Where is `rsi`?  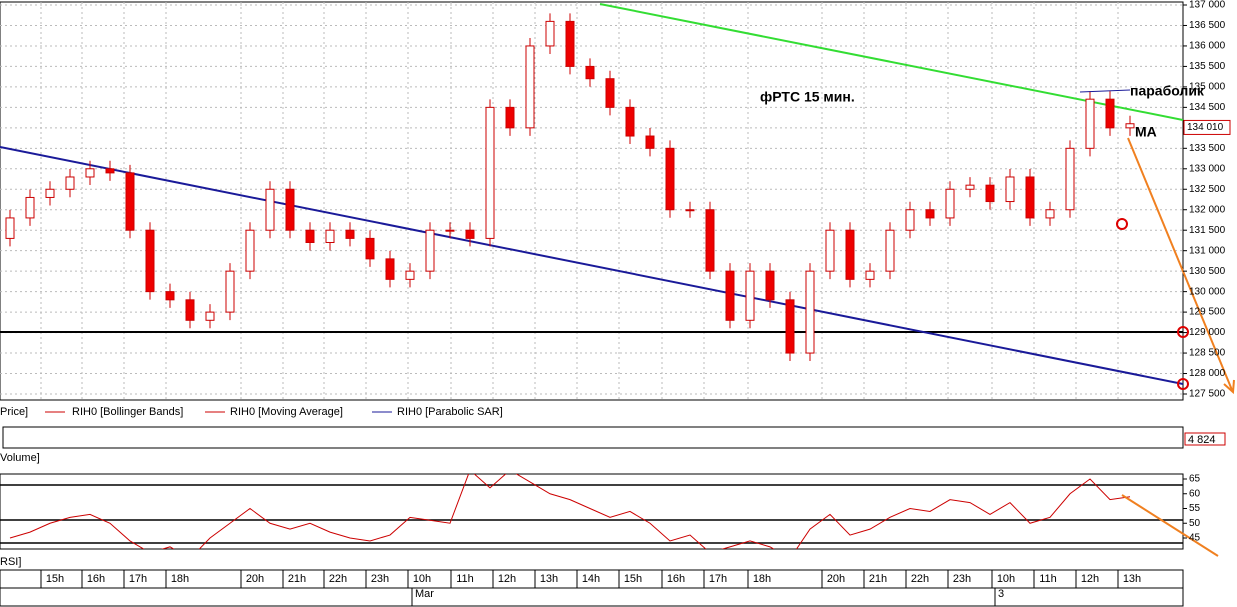
rsi is located at coordinates (591, 511).